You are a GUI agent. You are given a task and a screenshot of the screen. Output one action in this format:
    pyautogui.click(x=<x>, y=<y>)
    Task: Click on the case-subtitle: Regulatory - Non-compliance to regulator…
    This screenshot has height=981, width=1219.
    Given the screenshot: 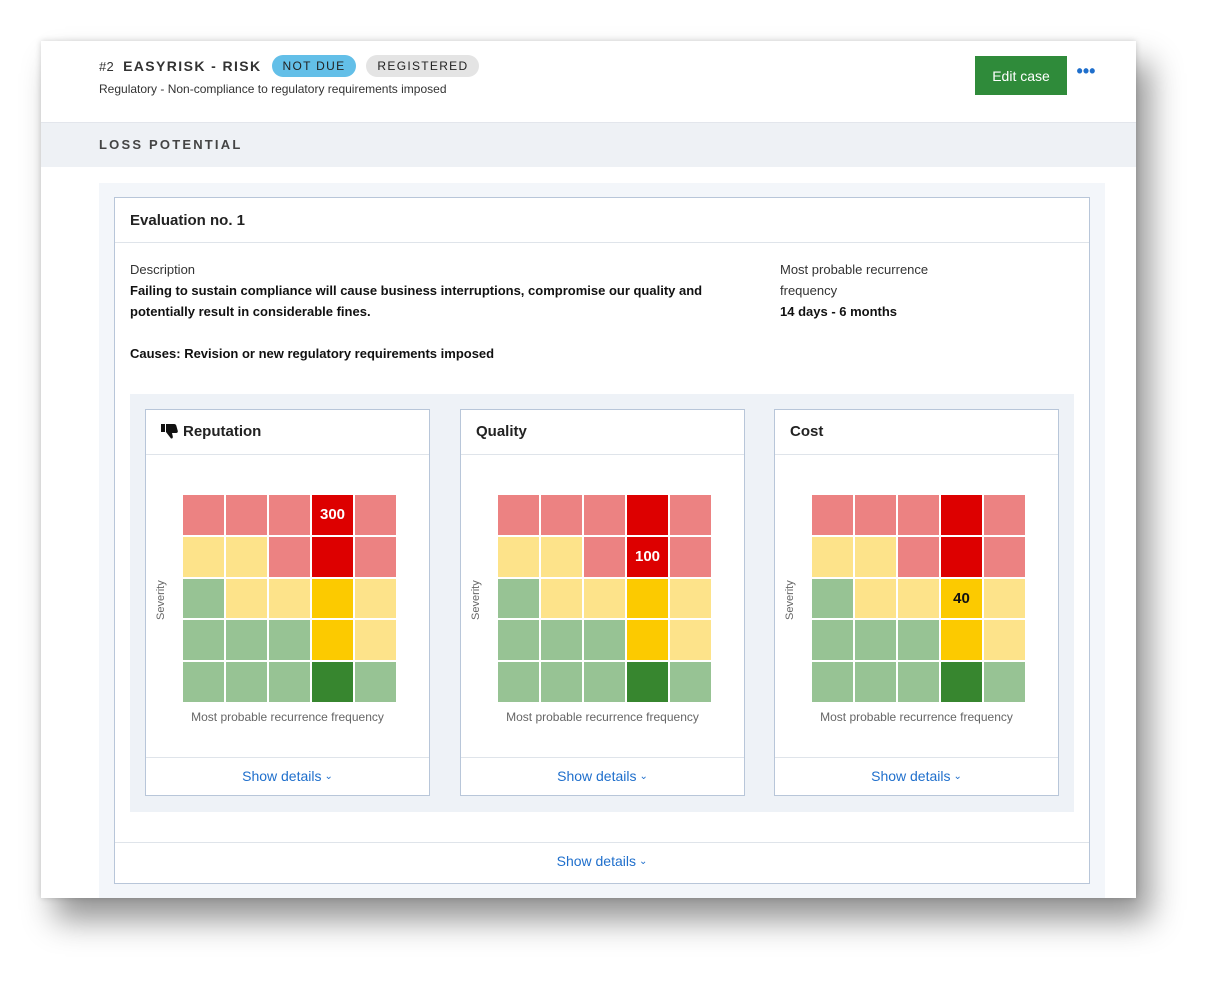 What is the action you would take?
    pyautogui.click(x=273, y=89)
    